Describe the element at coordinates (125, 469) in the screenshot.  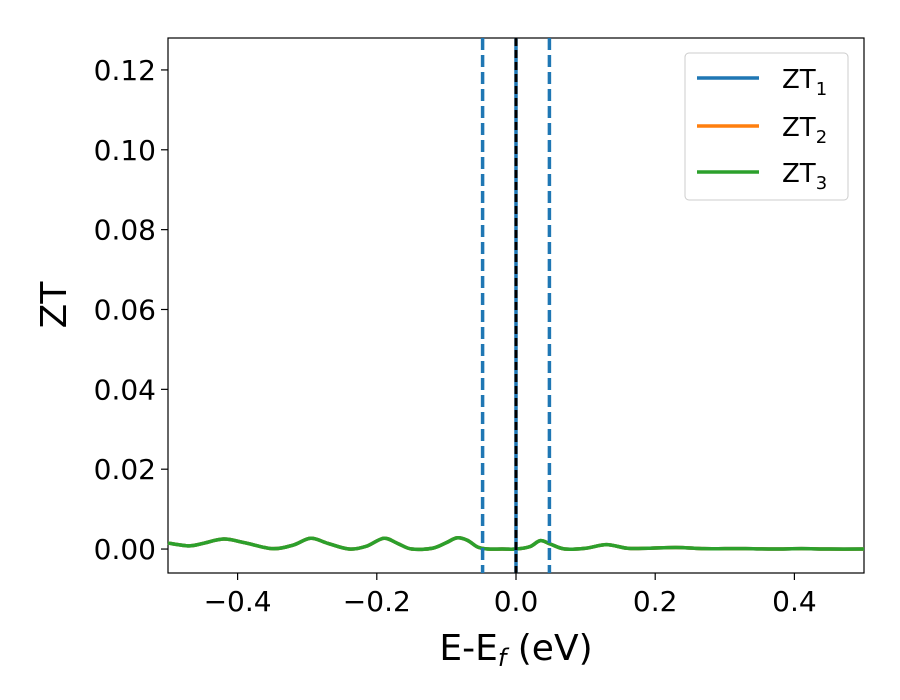
I see `y-tick-label: 0.02` at that location.